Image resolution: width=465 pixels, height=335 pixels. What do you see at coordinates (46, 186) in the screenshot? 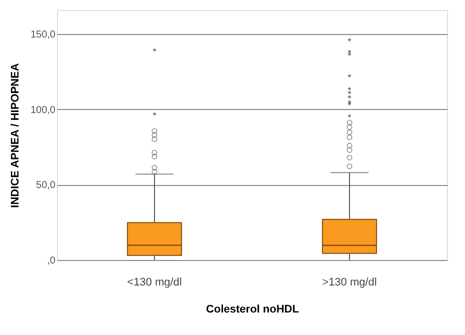
I see `y-tick-label: 50,0` at bounding box center [46, 186].